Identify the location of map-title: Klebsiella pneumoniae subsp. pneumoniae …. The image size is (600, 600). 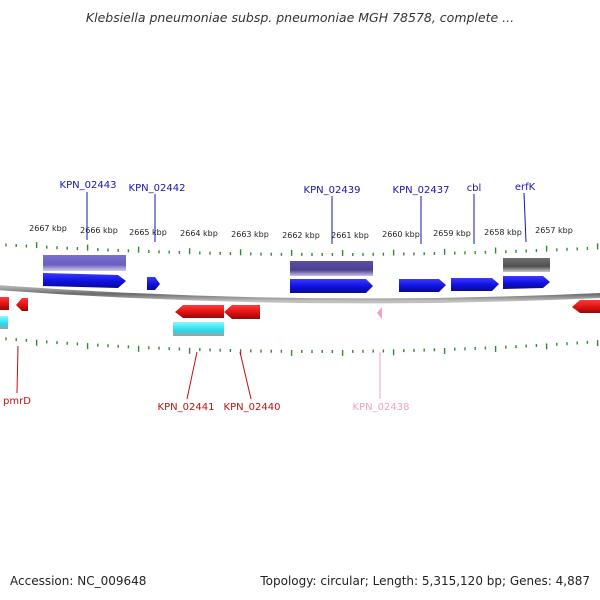
(300, 17).